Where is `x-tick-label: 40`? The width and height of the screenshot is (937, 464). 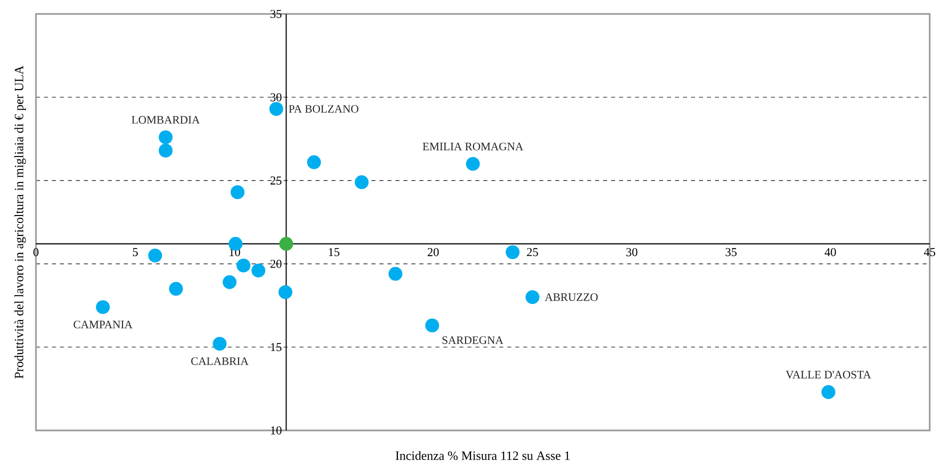
x-tick-label: 40 is located at coordinates (830, 252).